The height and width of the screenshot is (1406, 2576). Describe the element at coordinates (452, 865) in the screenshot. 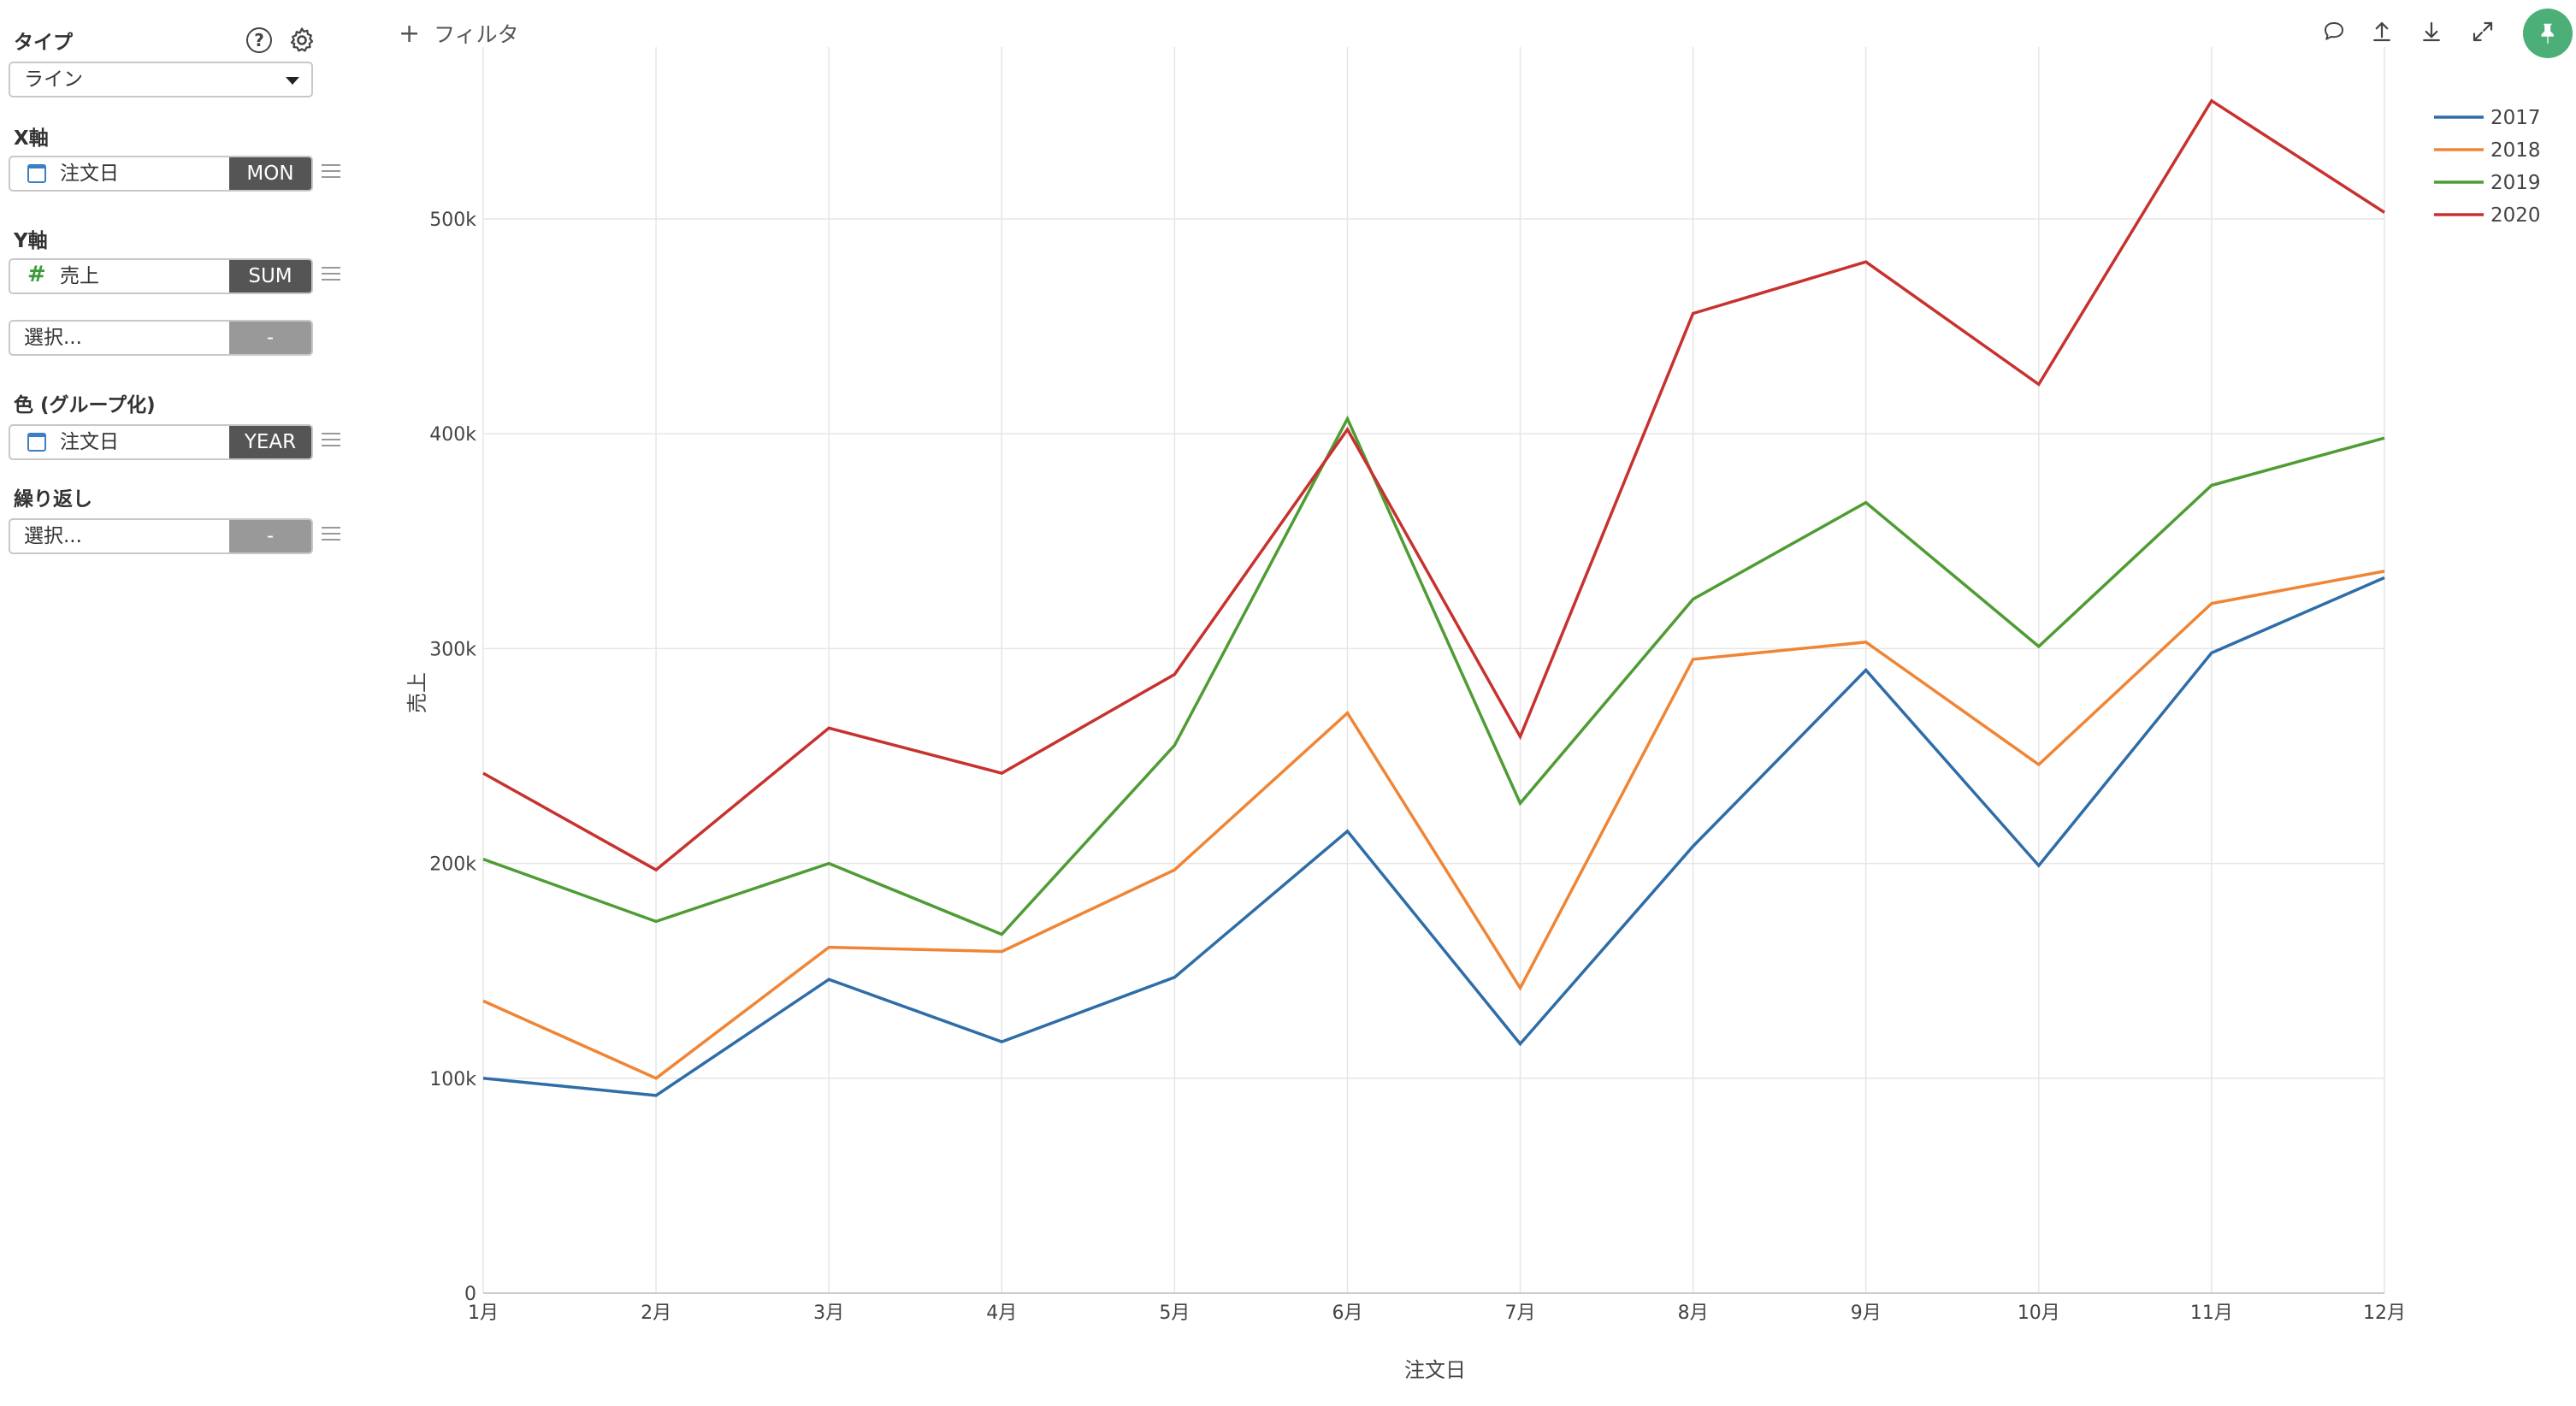

I see `y-tick-label: 200k` at that location.